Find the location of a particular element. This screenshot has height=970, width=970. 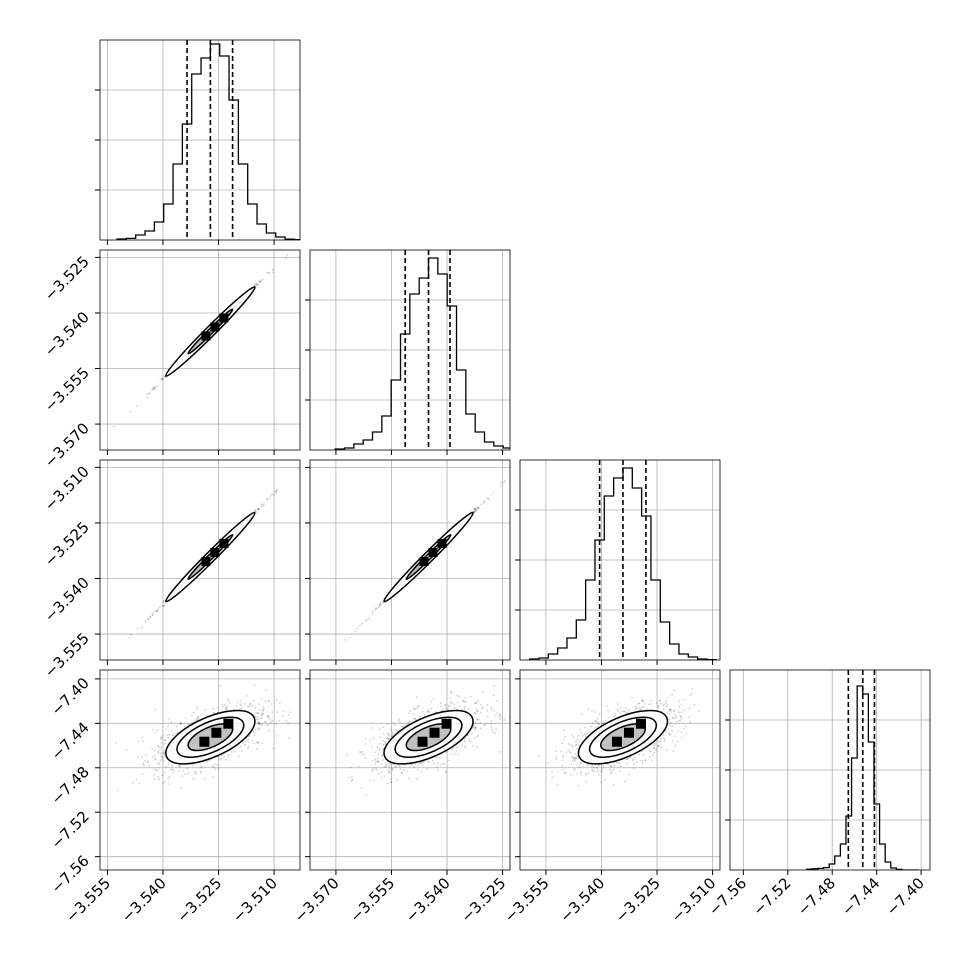

contour-level is located at coordinates (210, 737).